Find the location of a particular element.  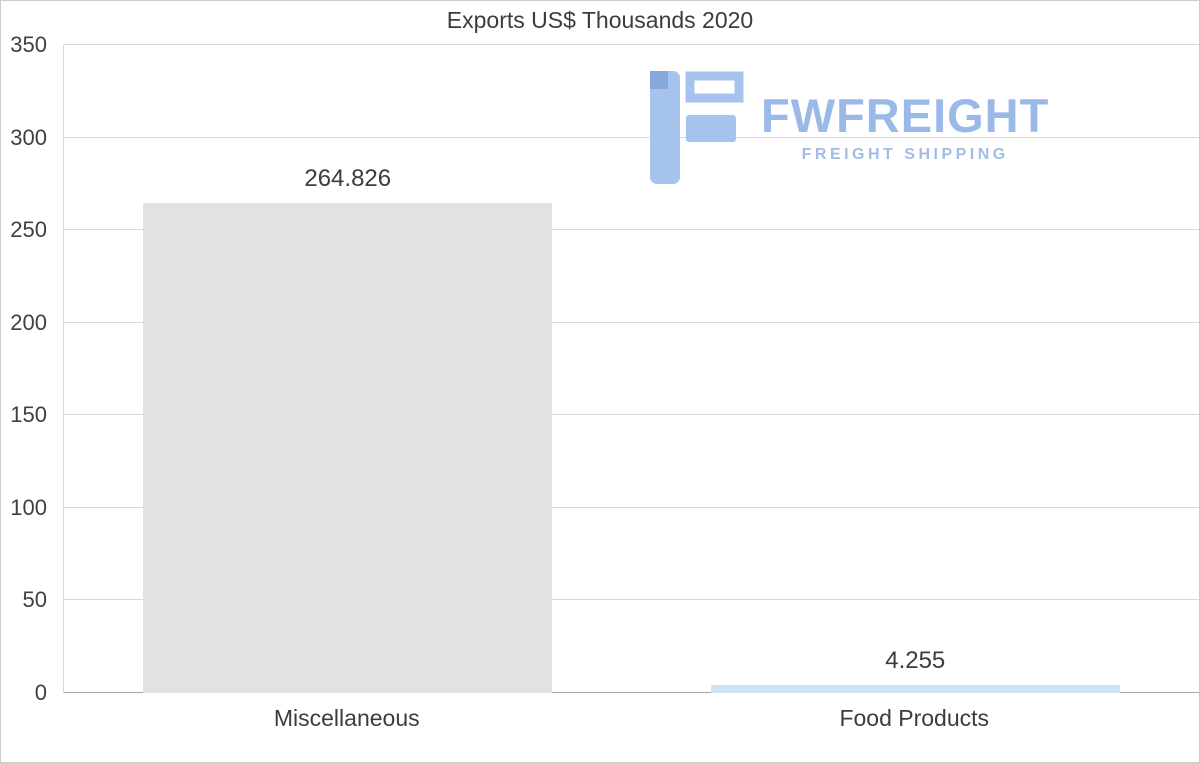

logo-subtitle: FREIGHT SHIPPING is located at coordinates (905, 155).